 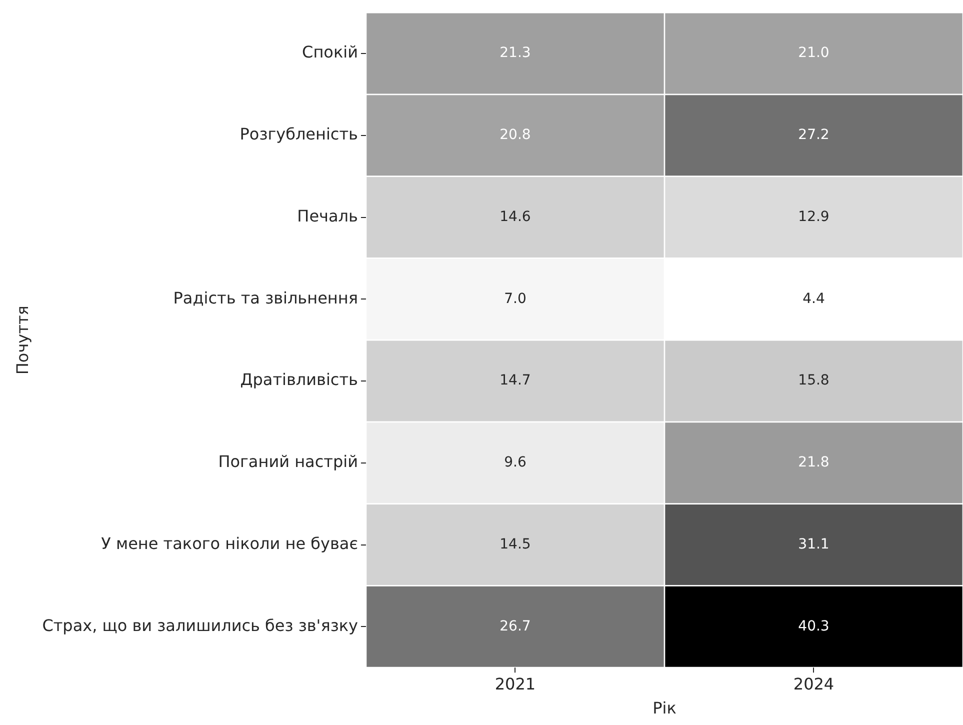 What do you see at coordinates (200, 625) in the screenshot?
I see `y-tick-label: Страх, що ви залишились без зв'язку` at bounding box center [200, 625].